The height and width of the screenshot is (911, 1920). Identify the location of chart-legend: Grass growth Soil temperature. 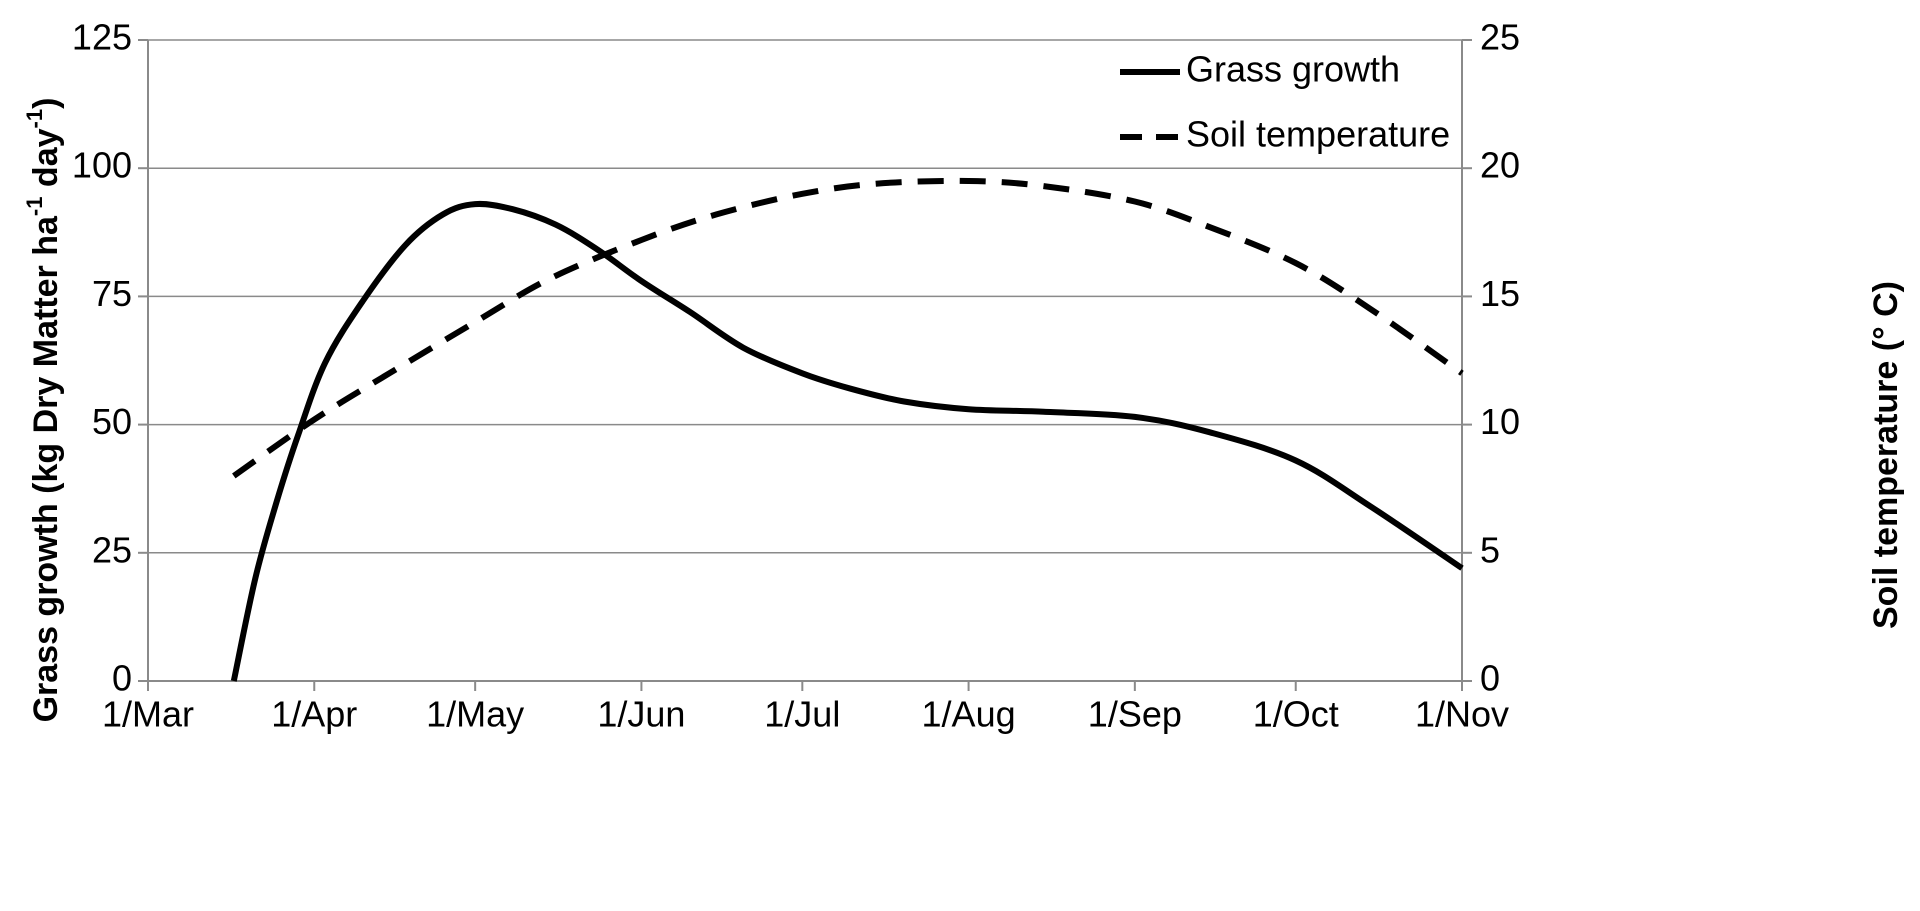
(1285, 102).